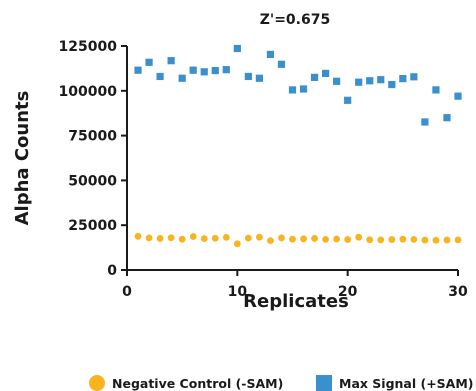  I want to click on x-axis-title: Replicates, so click(296, 301).